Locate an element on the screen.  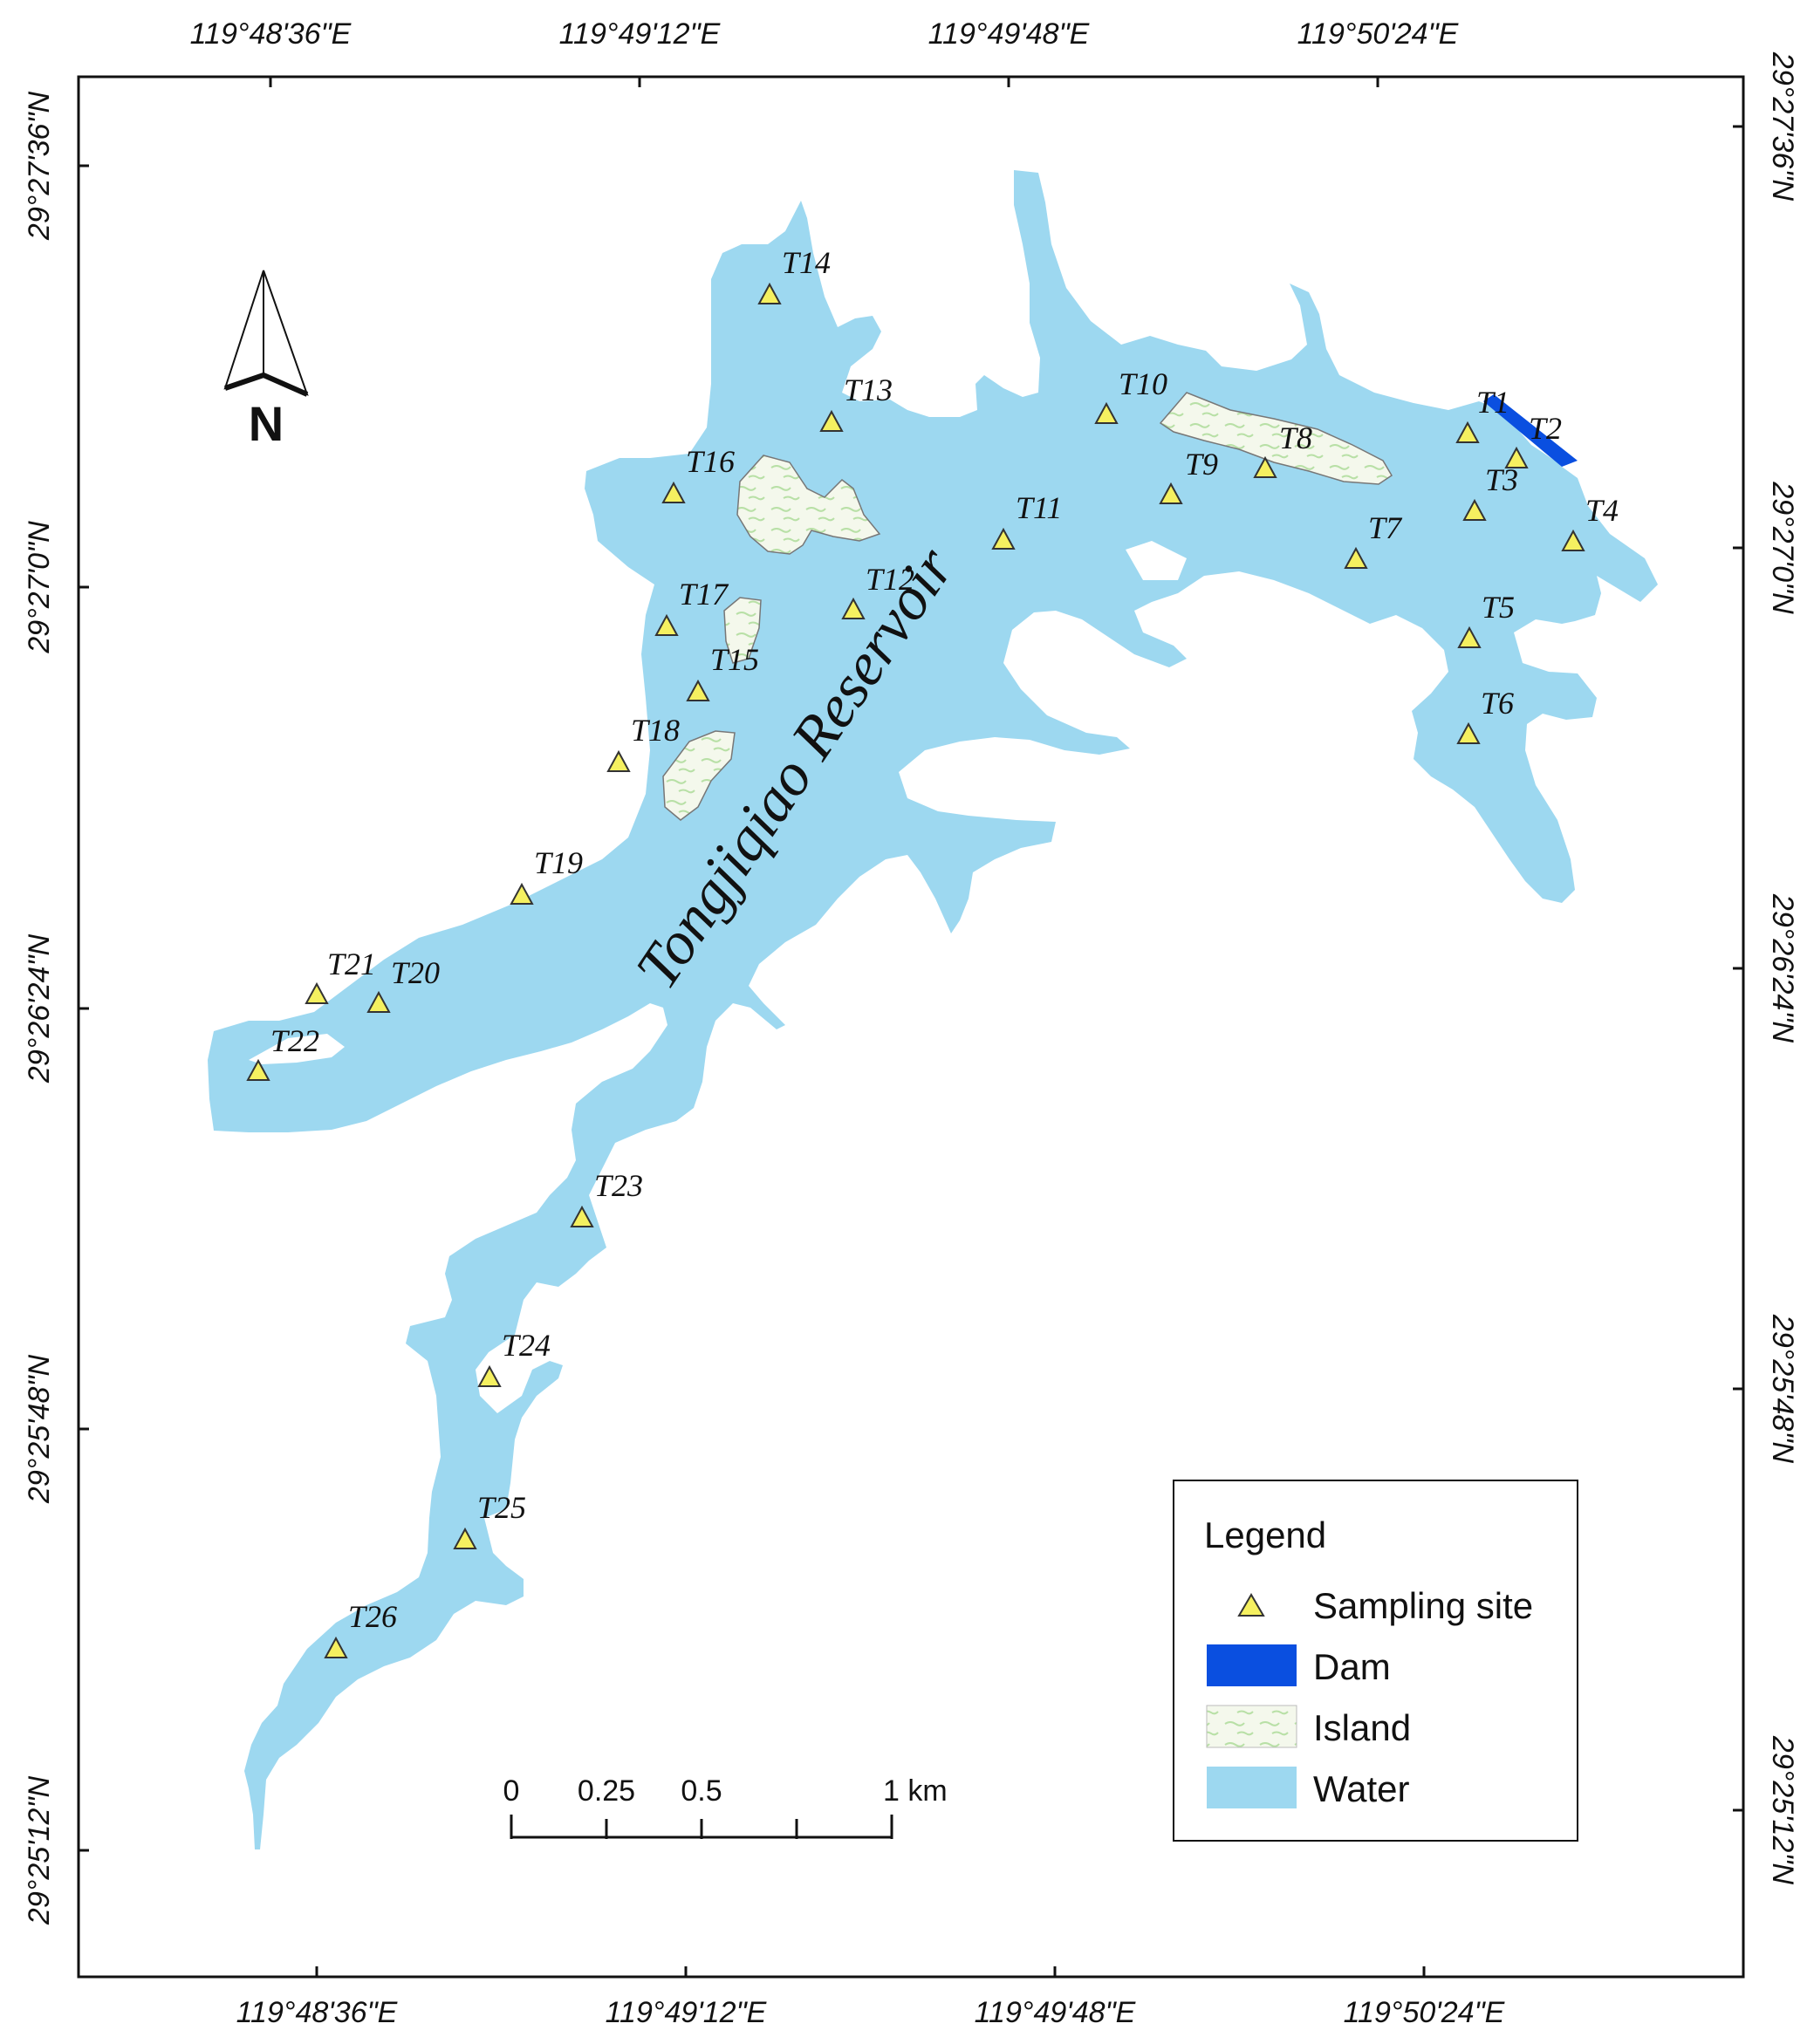
site-marker-t17 is located at coordinates (666, 624).